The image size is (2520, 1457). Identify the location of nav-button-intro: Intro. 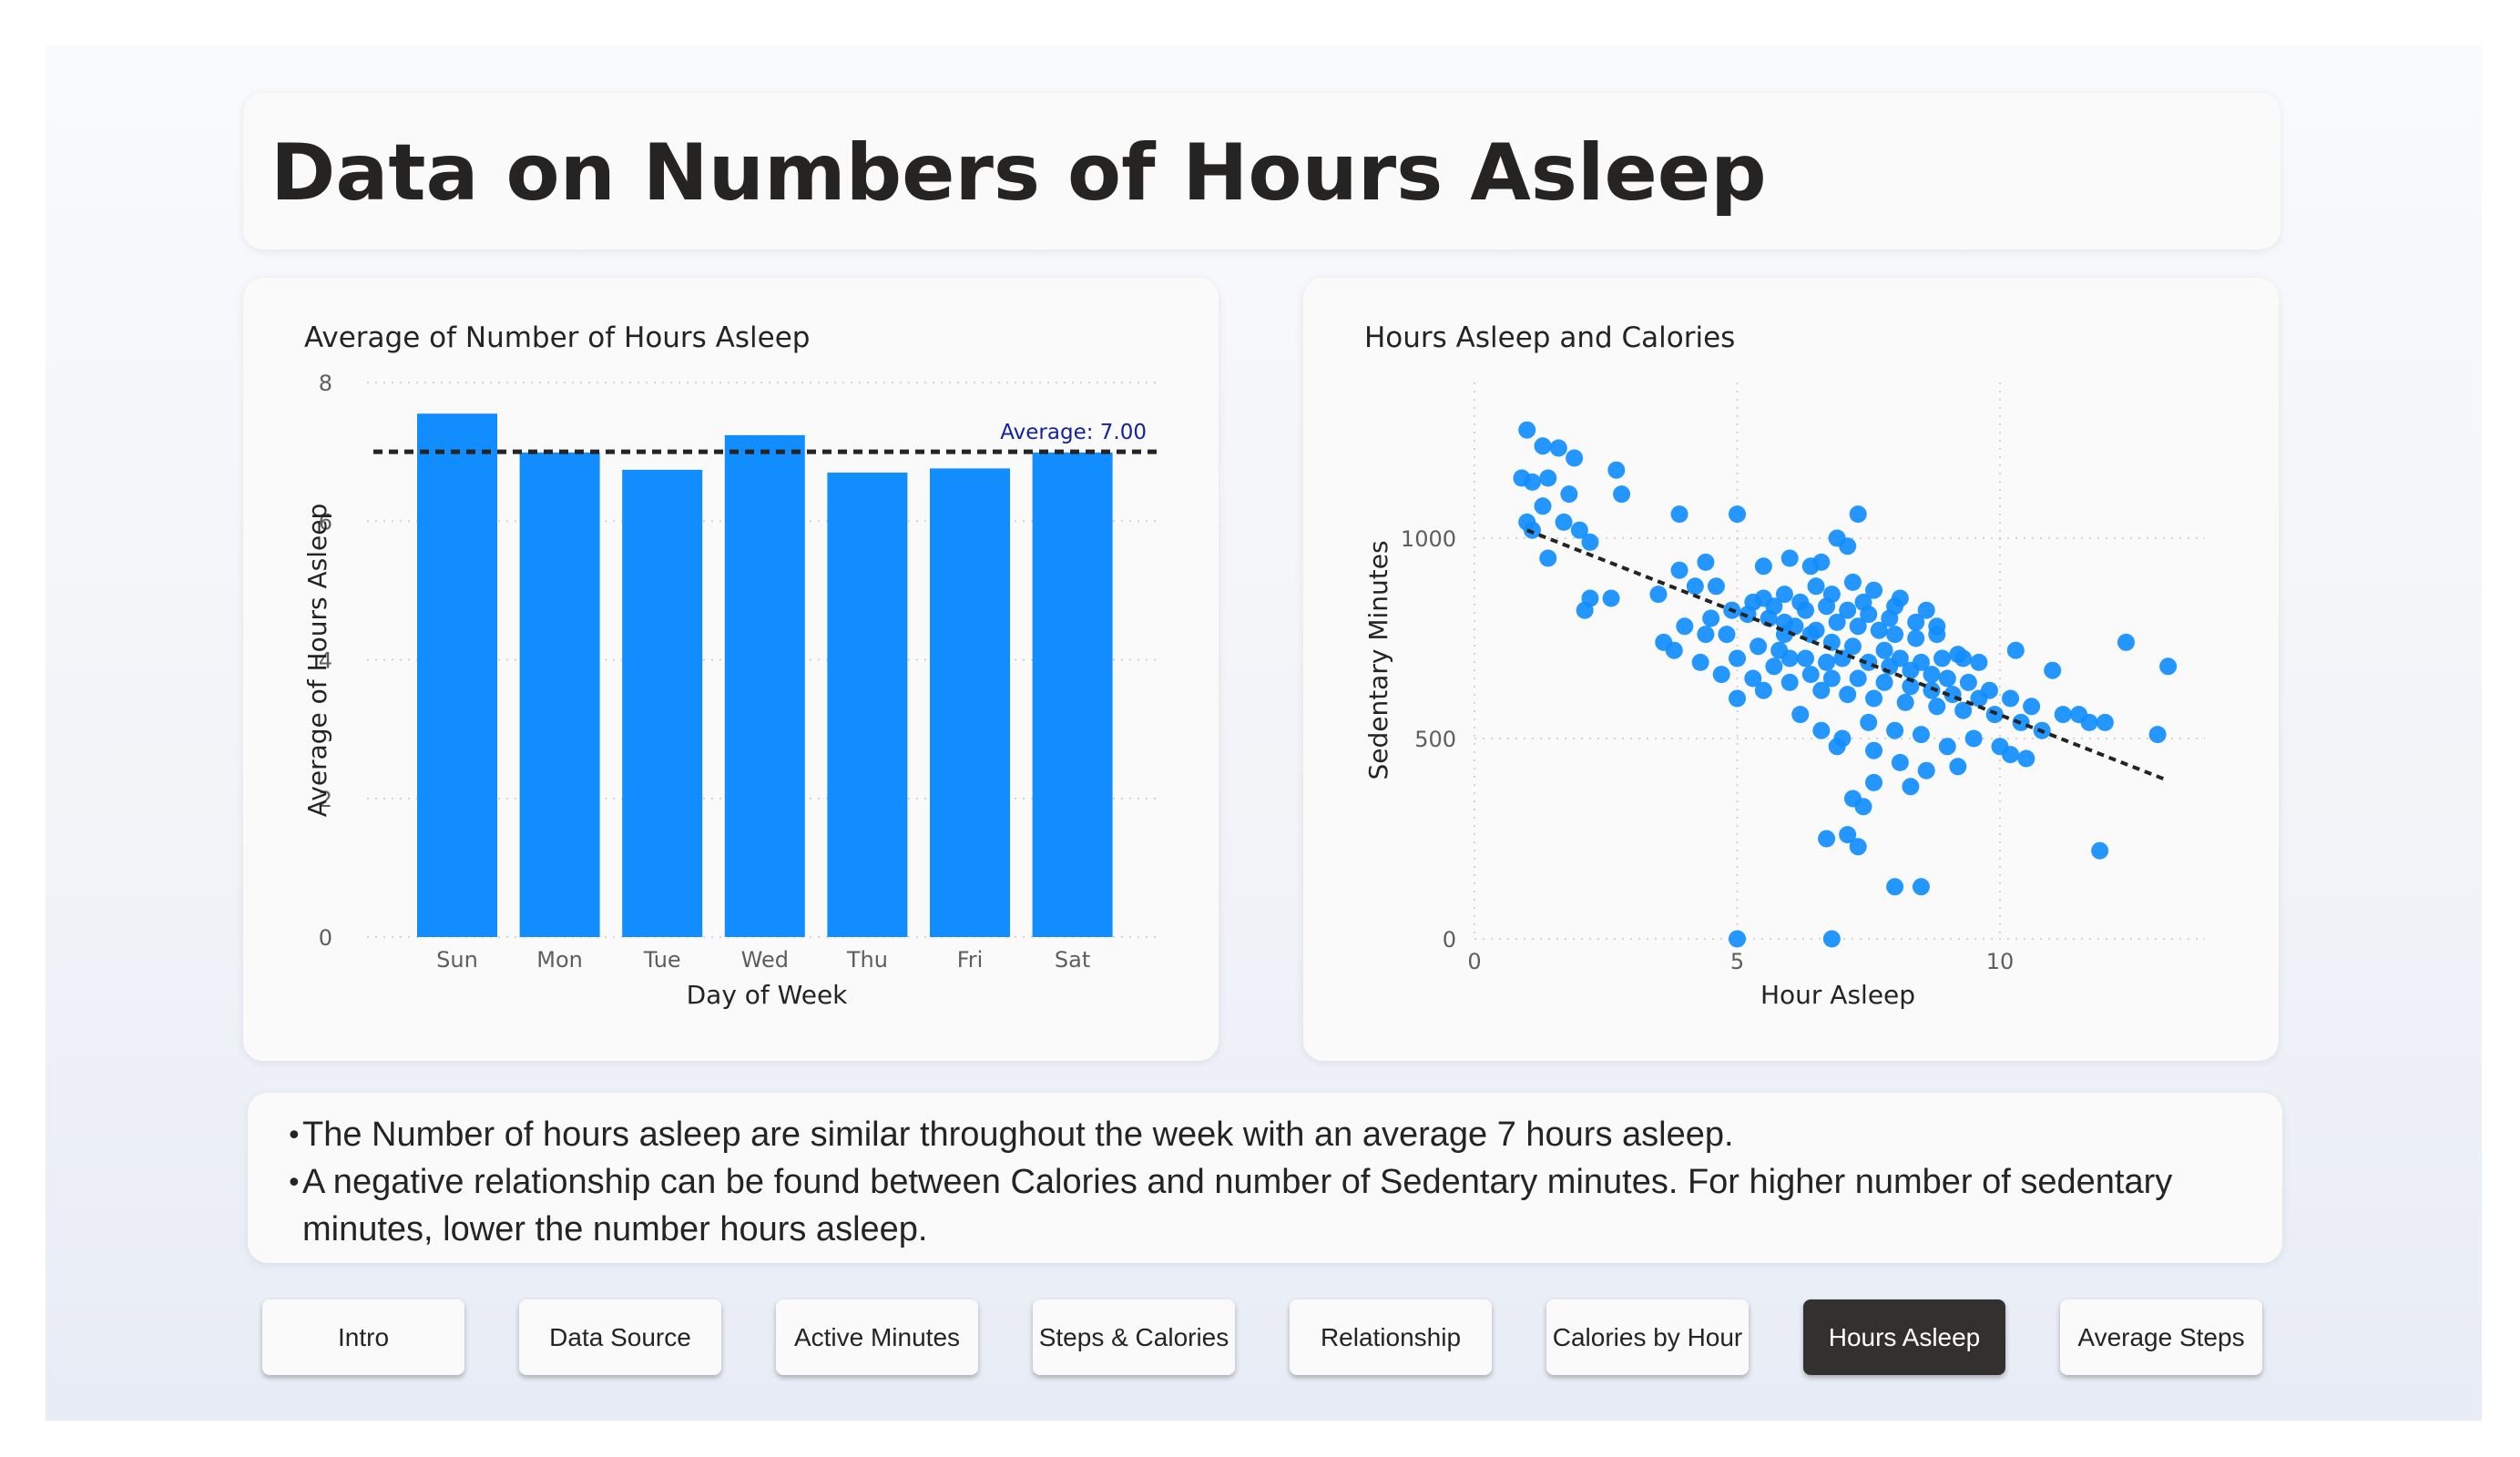
(363, 1337).